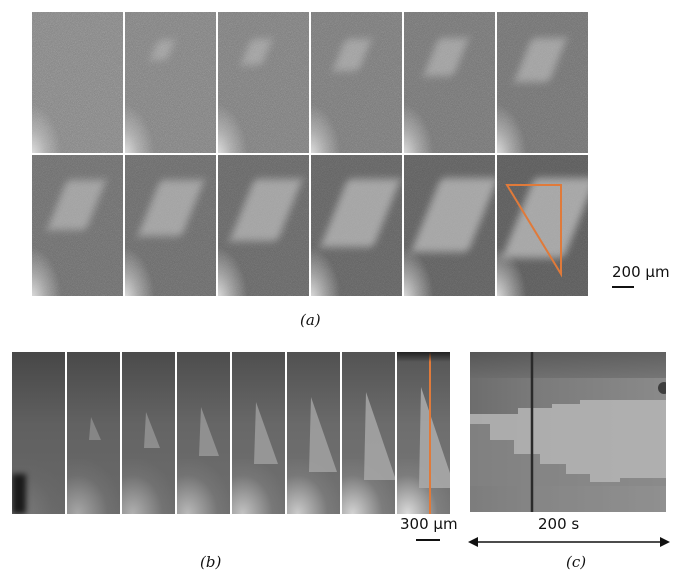 This screenshot has height=574, width=680. I want to click on panel-c-time-label: 200 s, so click(559, 524).